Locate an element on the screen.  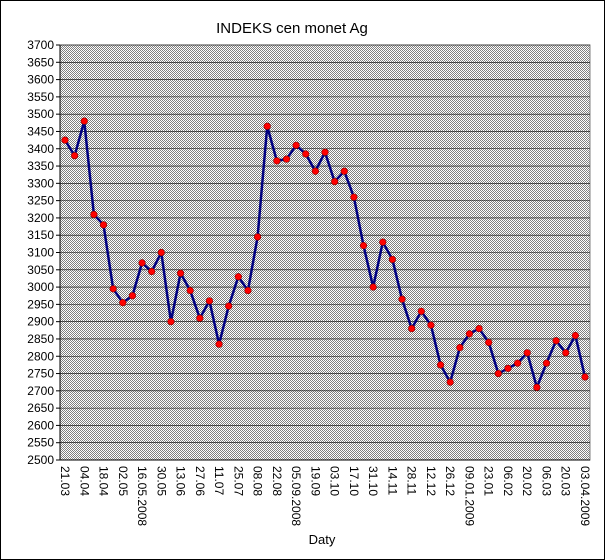
x-tick-label: 03.10 is located at coordinates (335, 481).